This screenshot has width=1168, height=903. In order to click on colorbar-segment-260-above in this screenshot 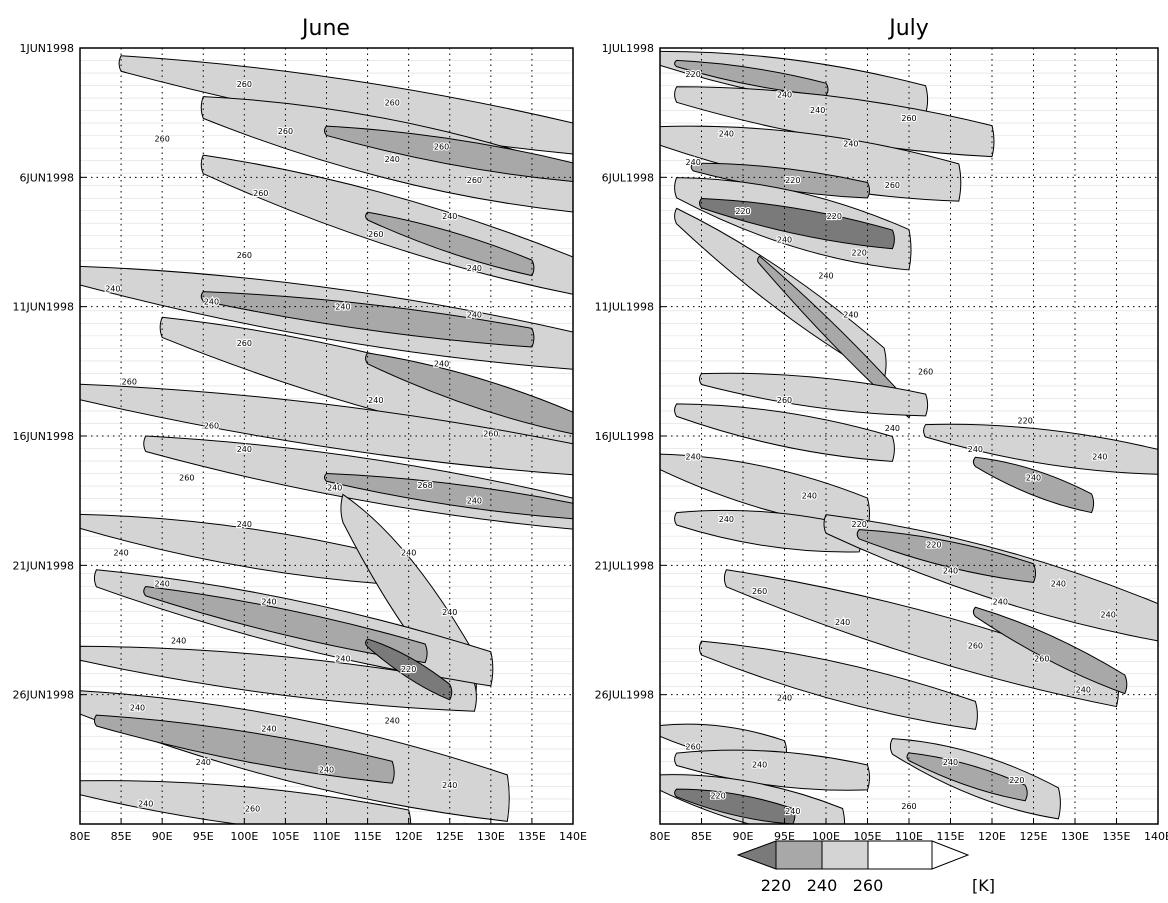, I will do `click(900, 855)`.